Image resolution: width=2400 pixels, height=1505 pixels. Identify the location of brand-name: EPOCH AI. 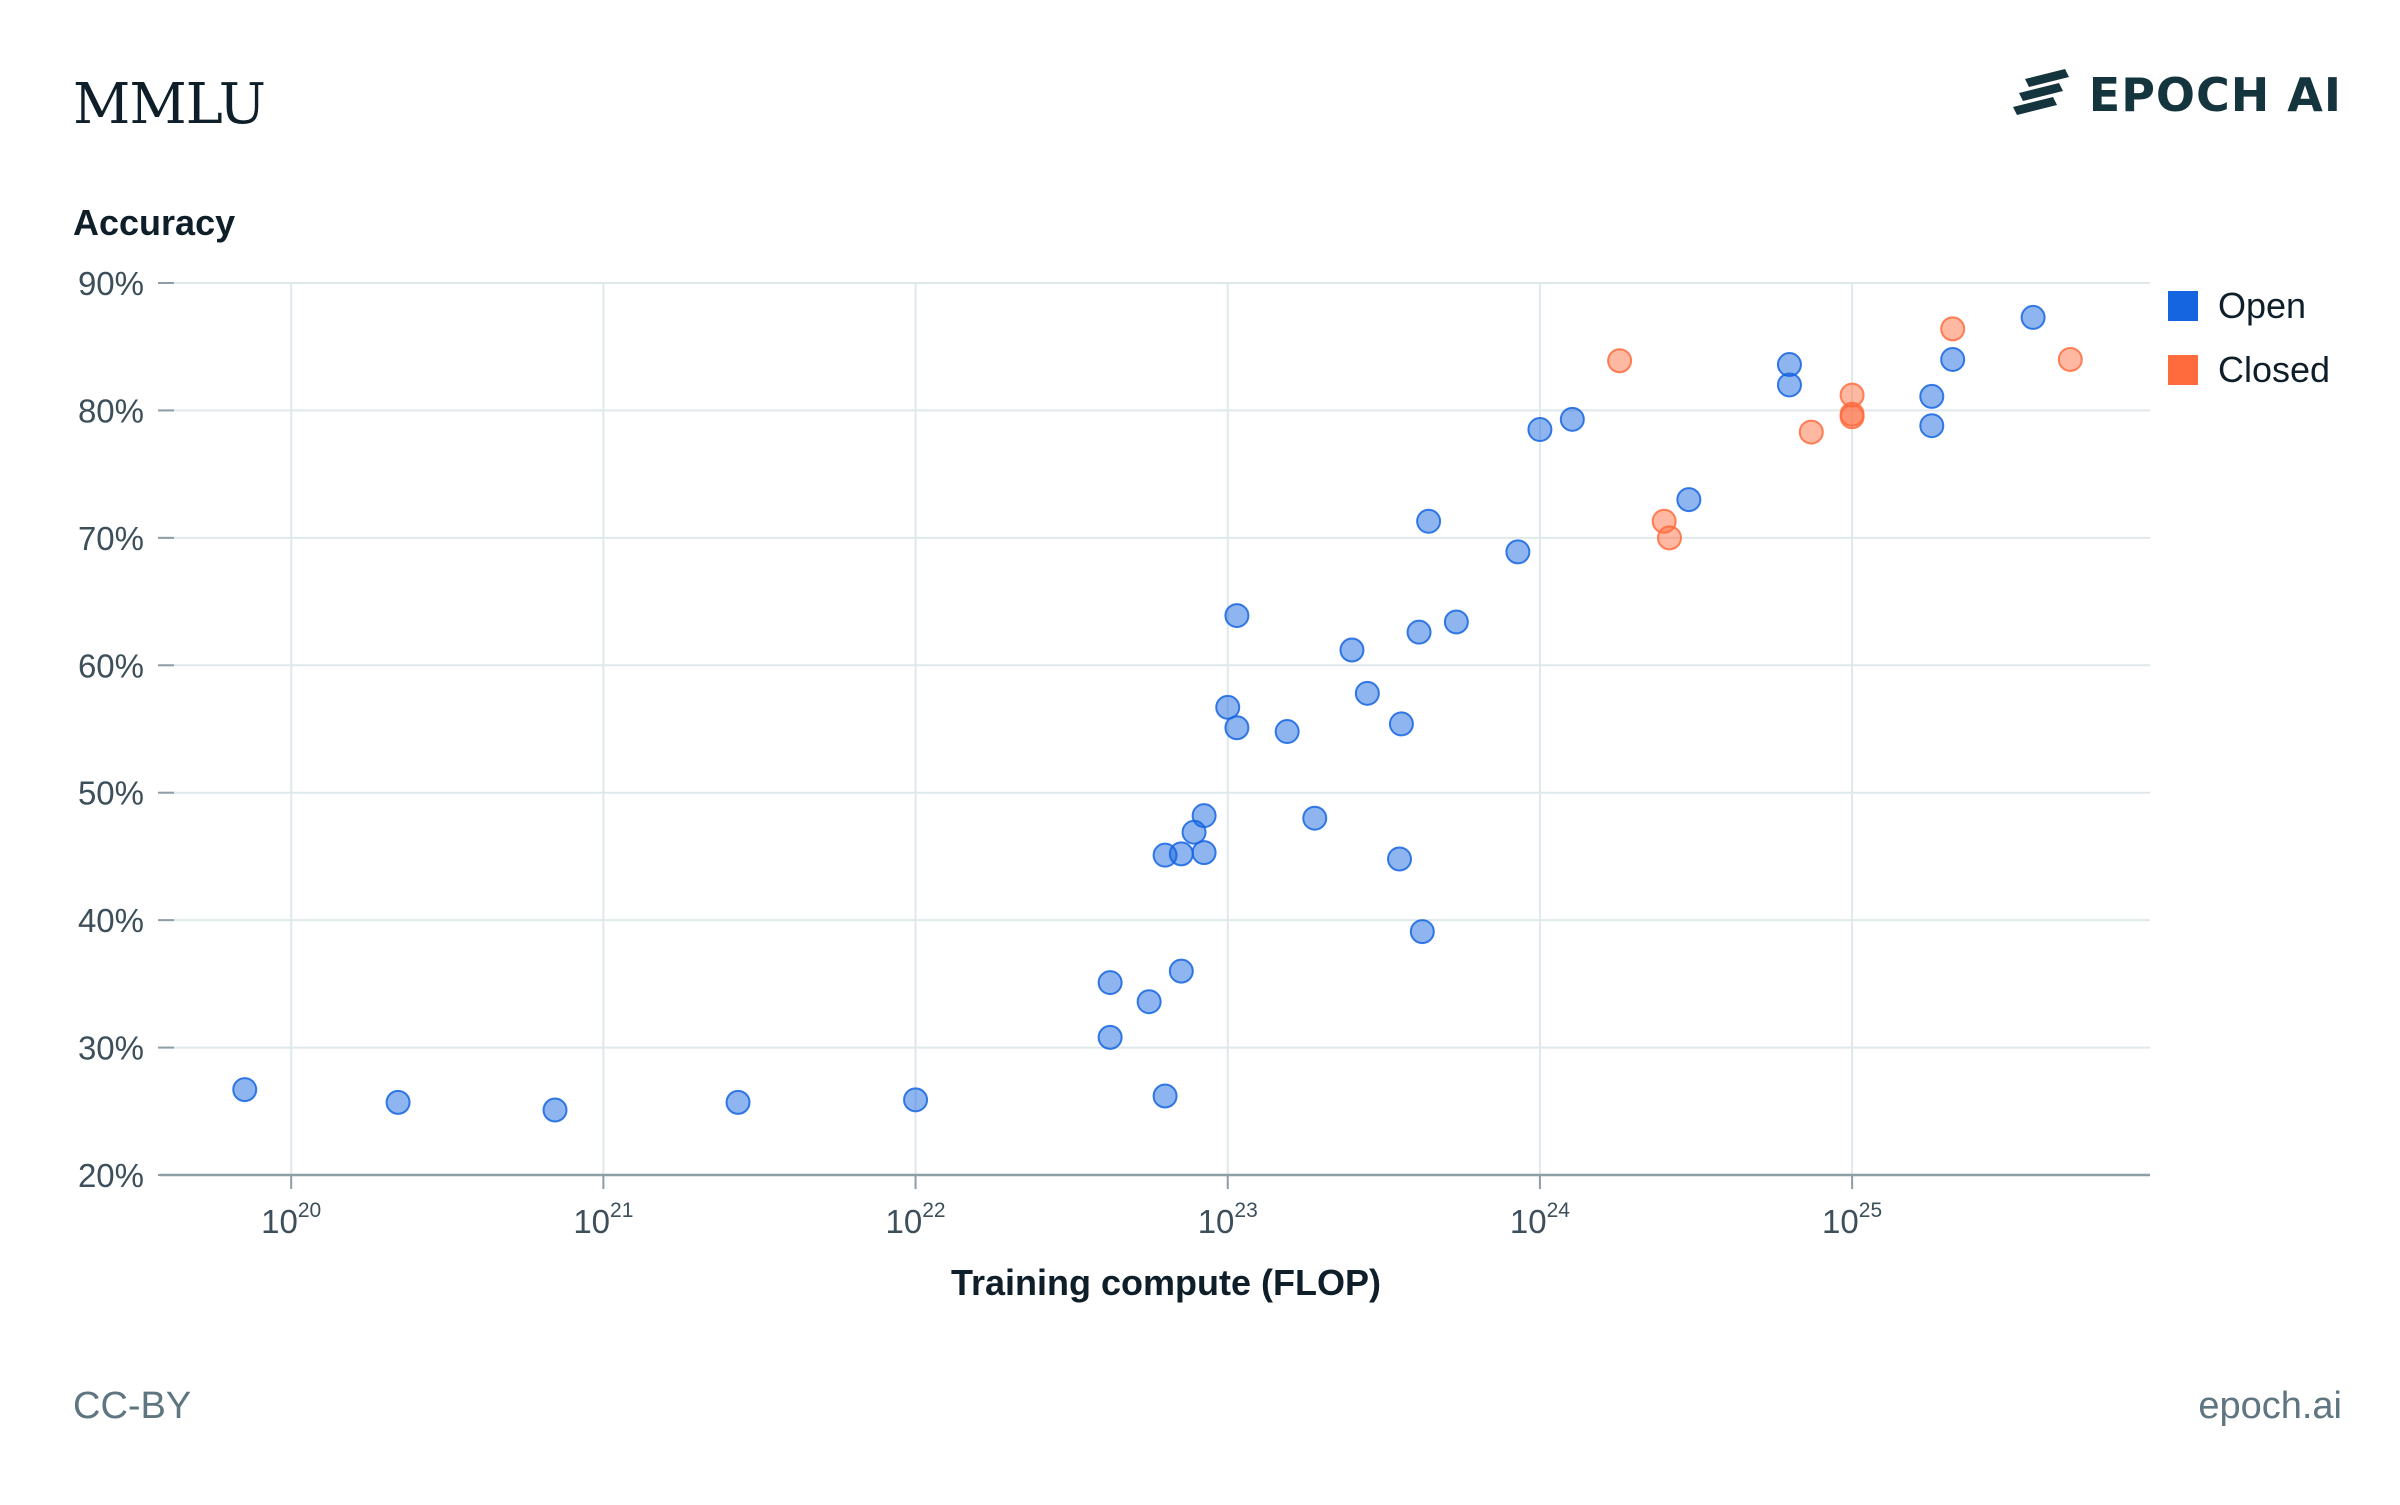
(2215, 95).